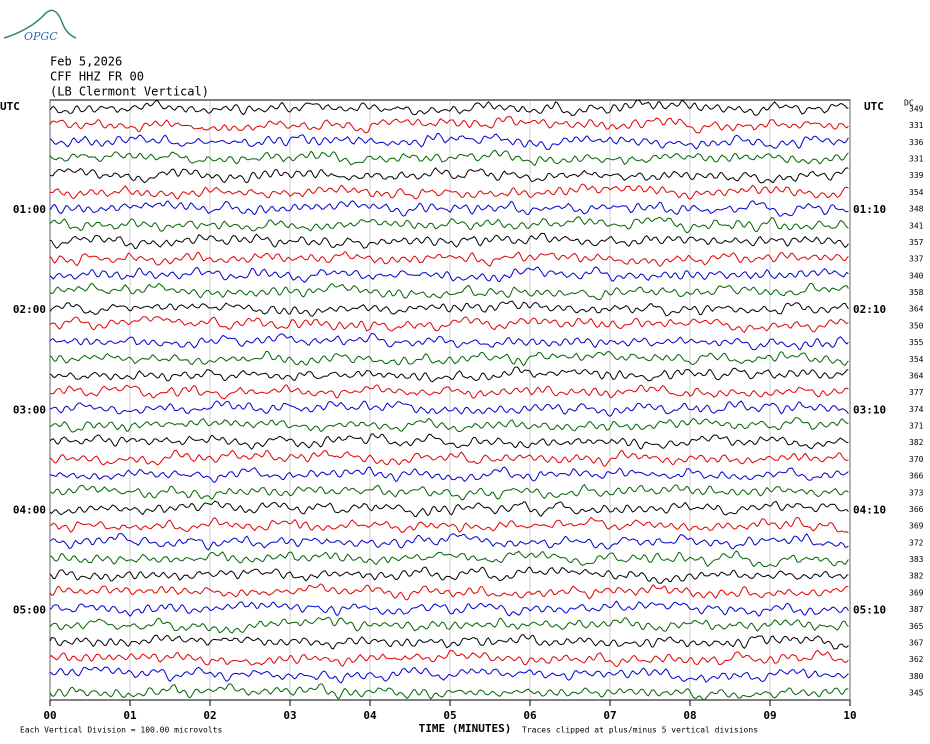  What do you see at coordinates (130, 715) in the screenshot?
I see `x-tick-label: 01` at bounding box center [130, 715].